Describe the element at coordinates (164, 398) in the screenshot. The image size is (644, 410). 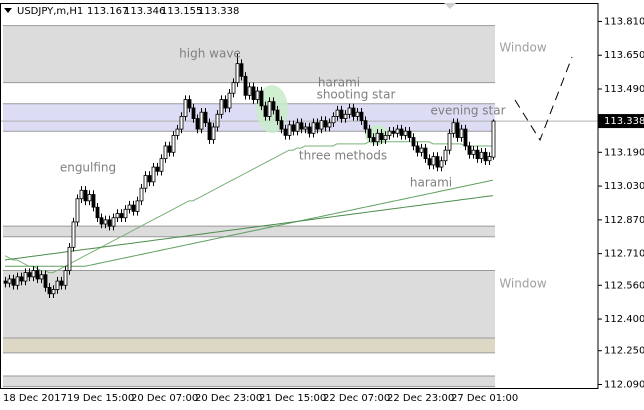
I see `x-tick-label: 20 Dec 07:00` at that location.